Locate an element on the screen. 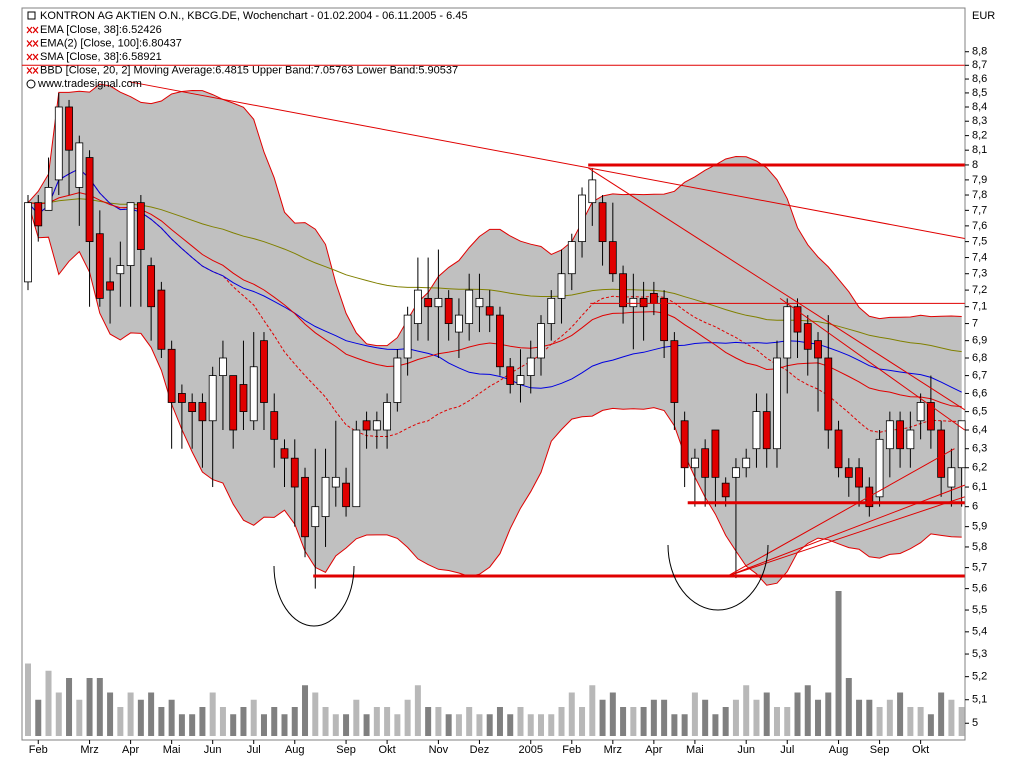  y-tick-label: 8,4 is located at coordinates (979, 107).